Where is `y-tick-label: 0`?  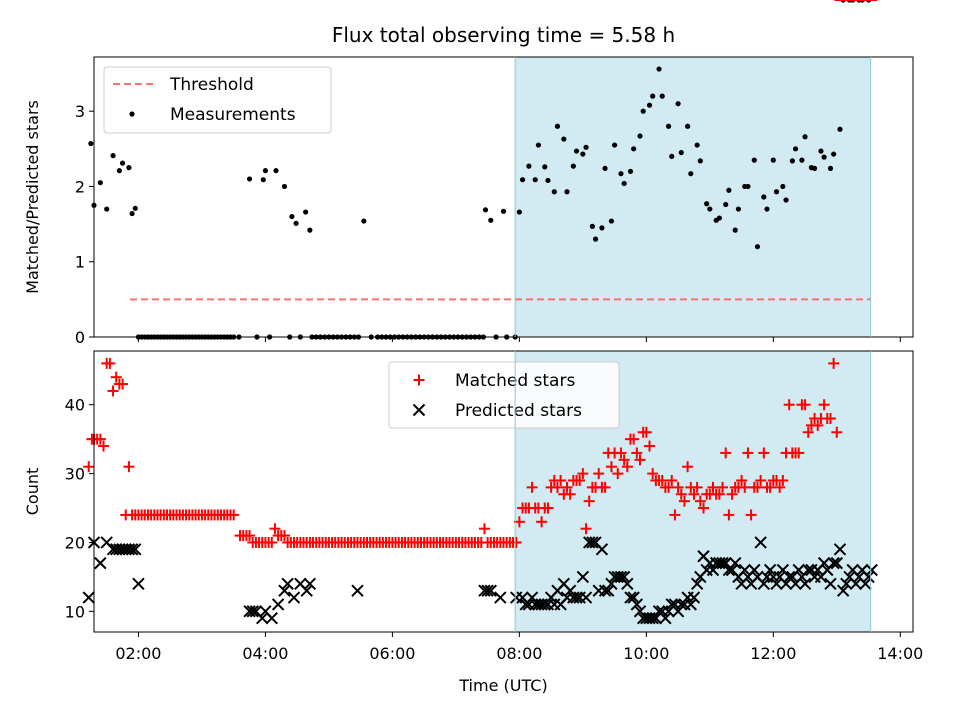 y-tick-label: 0 is located at coordinates (80, 337).